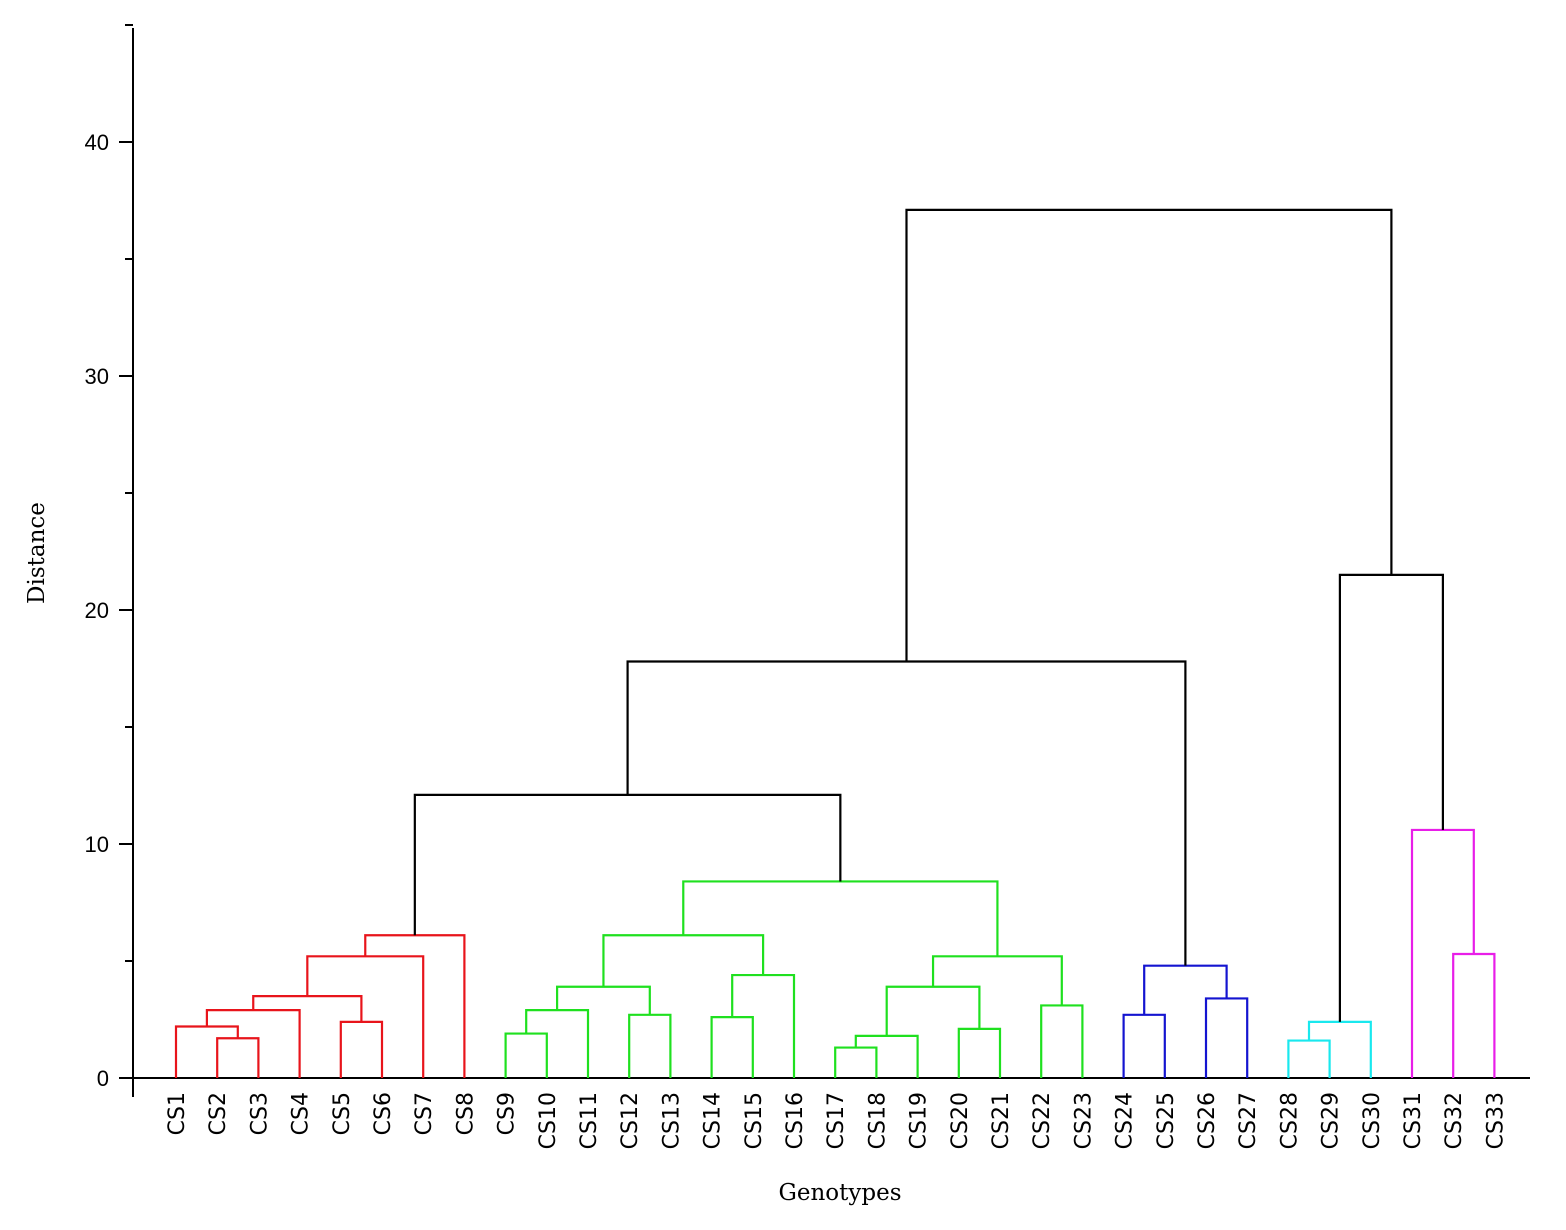 This screenshot has height=1230, width=1566. What do you see at coordinates (424, 1113) in the screenshot?
I see `leaf-label: CS7` at bounding box center [424, 1113].